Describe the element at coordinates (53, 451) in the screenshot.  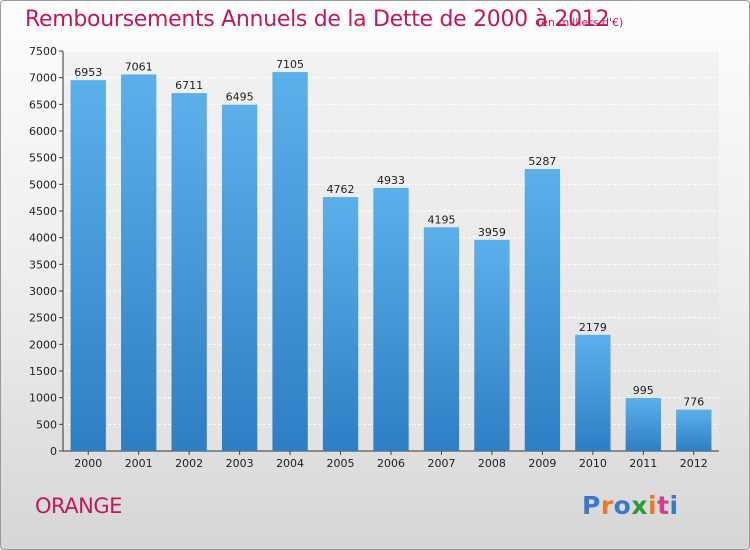
I see `y-tick-label: 0` at that location.